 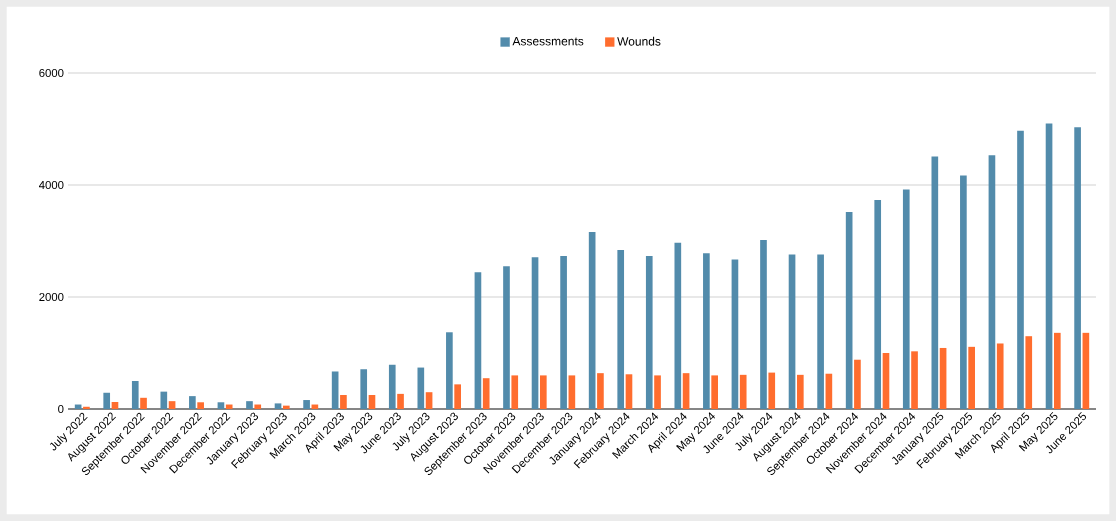 I want to click on y-tick-label: 6000, so click(x=51, y=72).